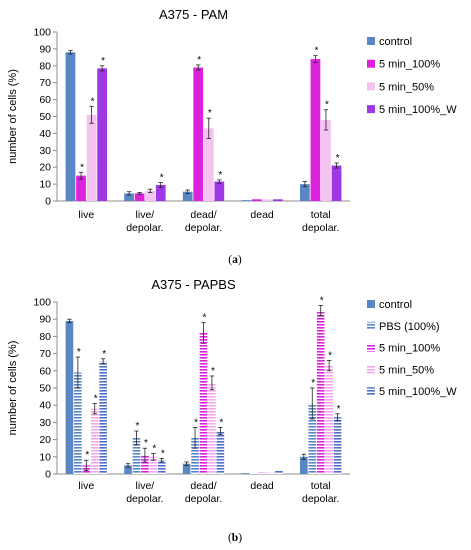  Describe the element at coordinates (91, 157) in the screenshot. I see `bar-5-min-50-live` at that location.